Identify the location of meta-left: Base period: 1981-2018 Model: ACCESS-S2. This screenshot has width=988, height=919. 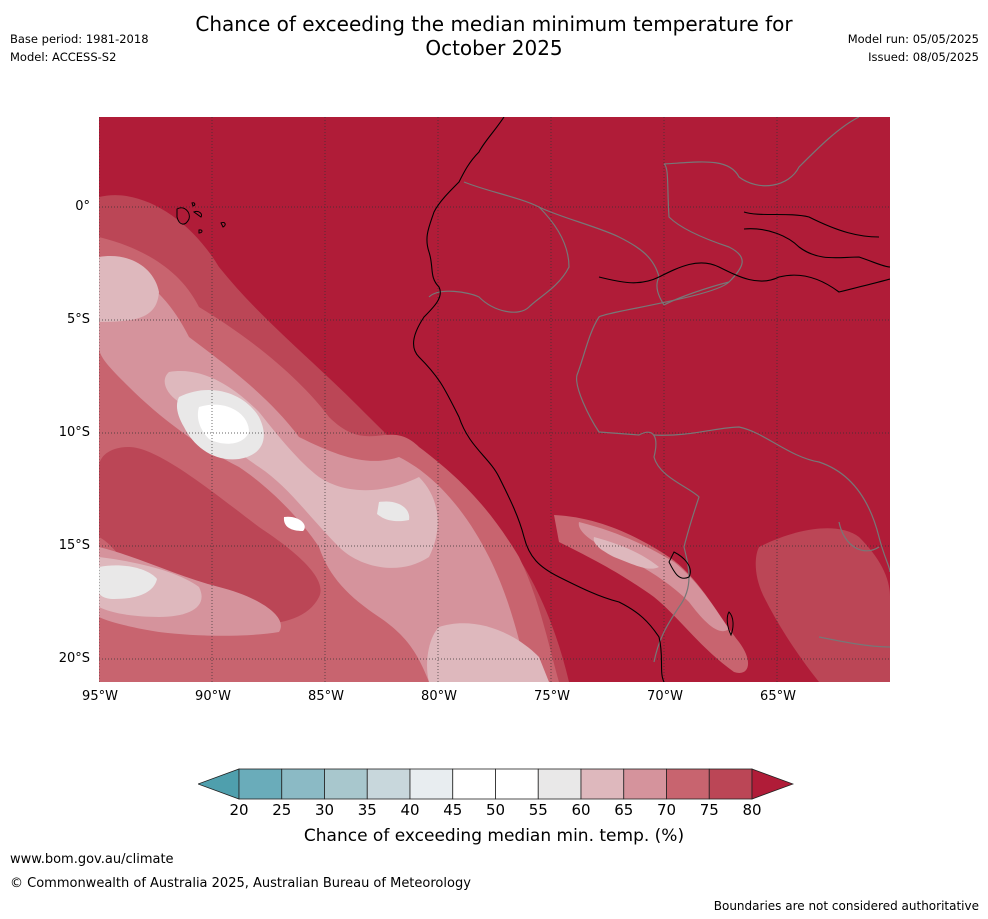
(79, 48).